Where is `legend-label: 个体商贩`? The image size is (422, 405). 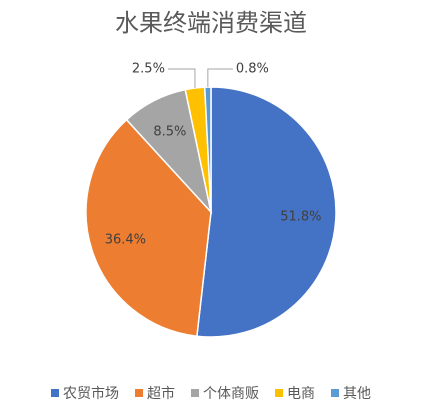 legend-label: 个体商贩 is located at coordinates (231, 394).